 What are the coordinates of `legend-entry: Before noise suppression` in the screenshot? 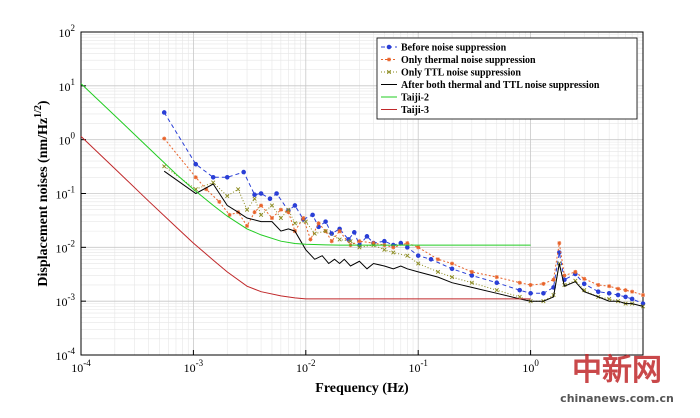 It's located at (444, 48).